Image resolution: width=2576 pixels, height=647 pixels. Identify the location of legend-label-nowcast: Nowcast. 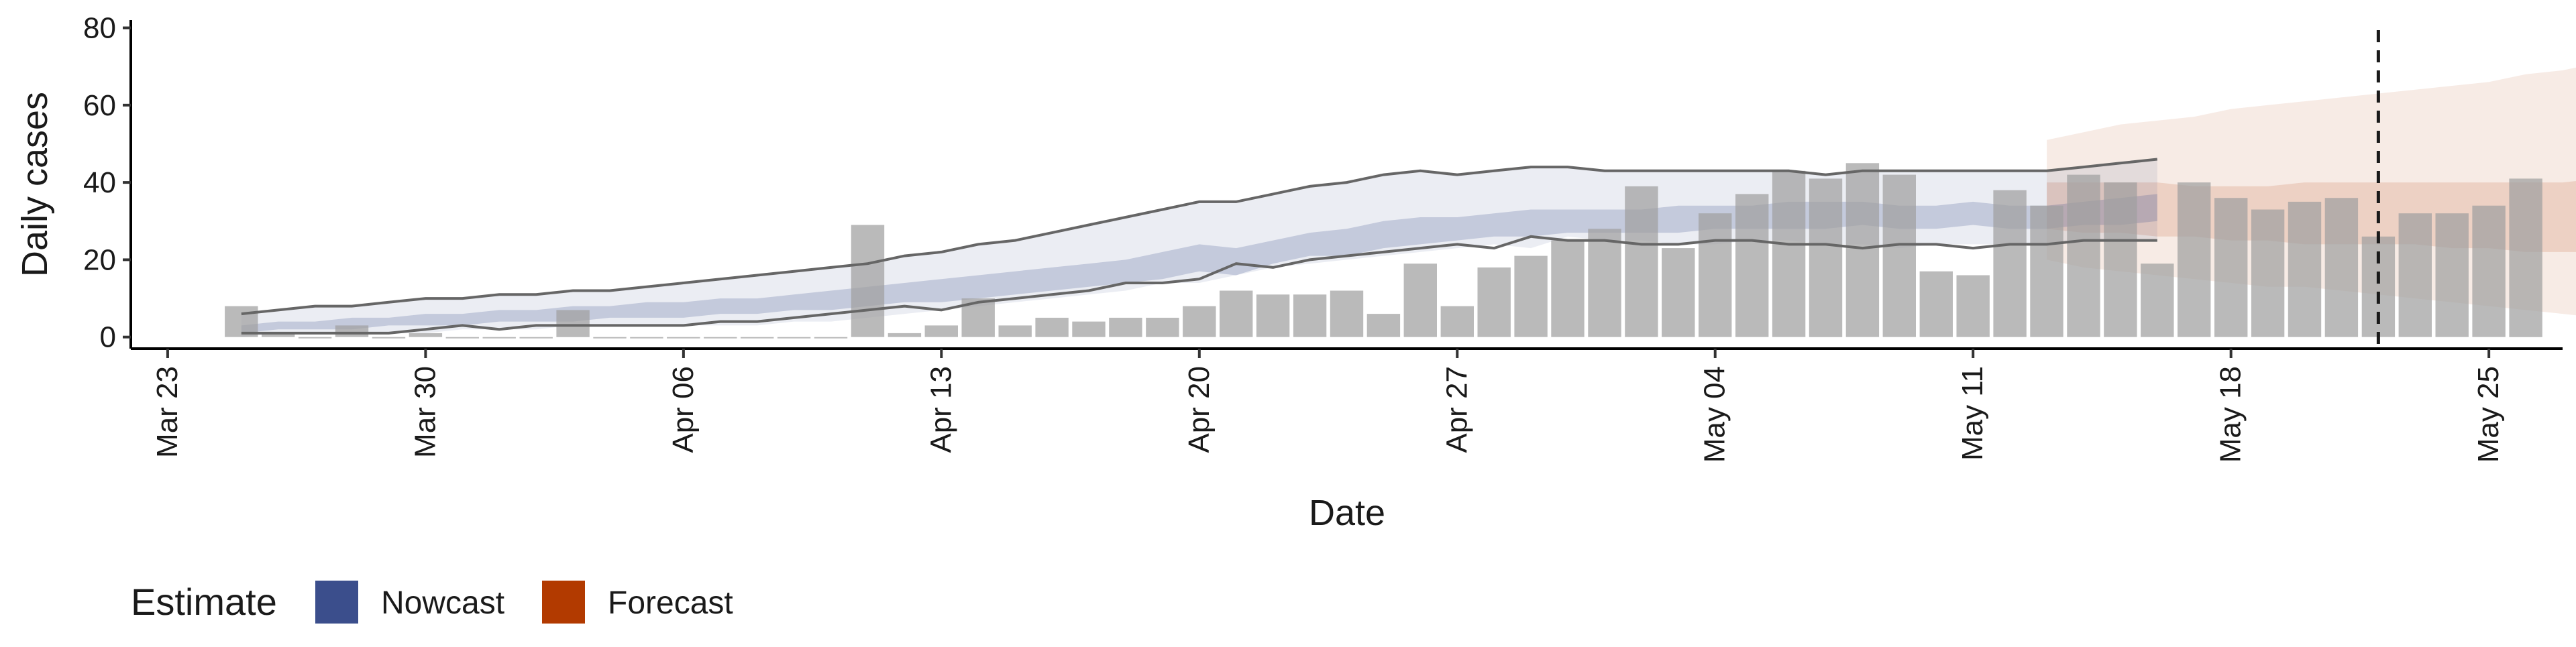
(442, 603).